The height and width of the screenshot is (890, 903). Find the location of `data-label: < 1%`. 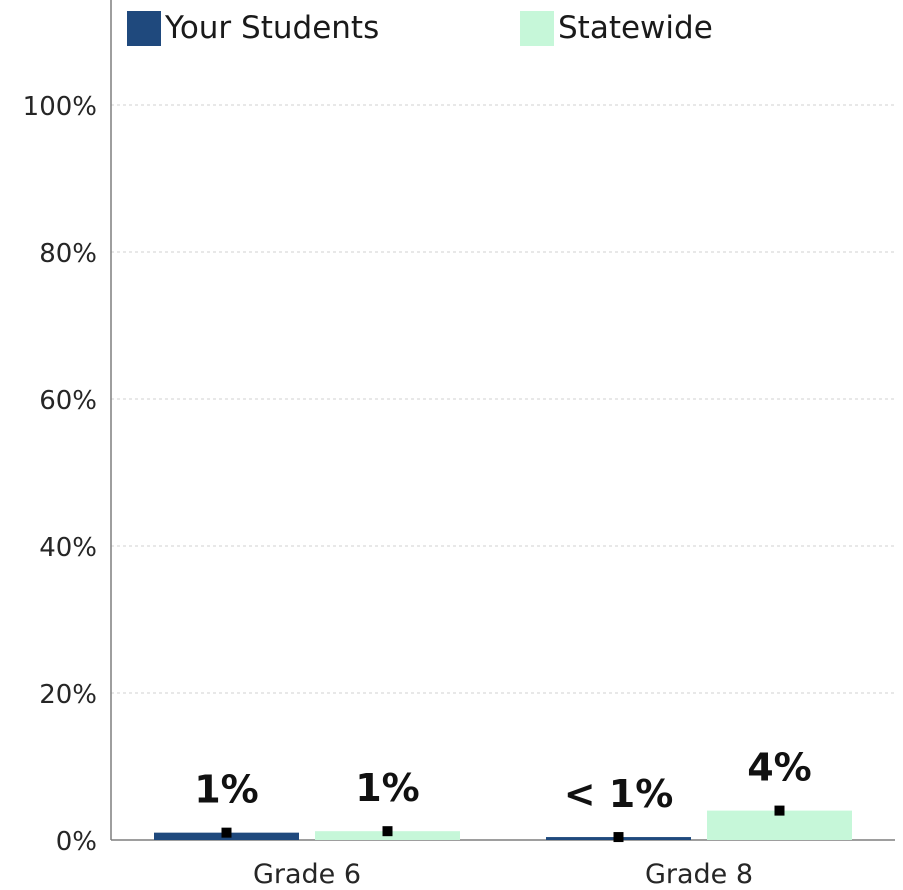

data-label: < 1% is located at coordinates (619, 794).